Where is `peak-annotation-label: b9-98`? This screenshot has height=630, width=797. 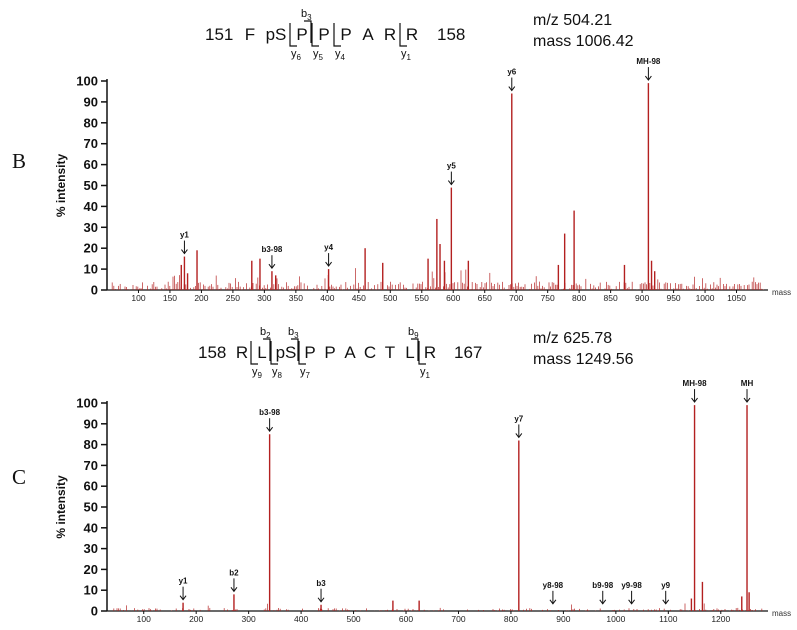
peak-annotation-label: b9-98 is located at coordinates (602, 585).